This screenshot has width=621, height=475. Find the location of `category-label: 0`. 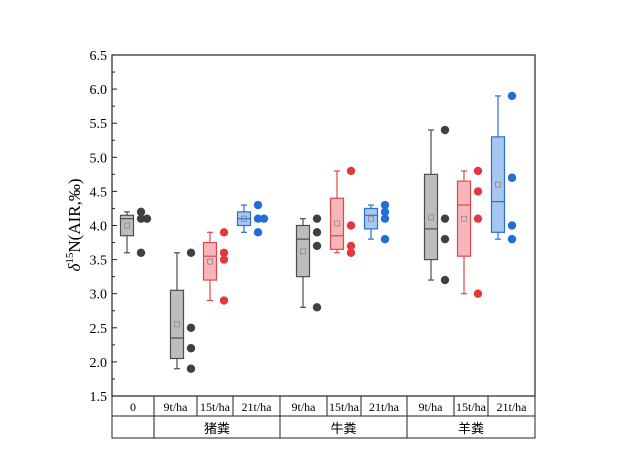

category-label: 0 is located at coordinates (133, 407).